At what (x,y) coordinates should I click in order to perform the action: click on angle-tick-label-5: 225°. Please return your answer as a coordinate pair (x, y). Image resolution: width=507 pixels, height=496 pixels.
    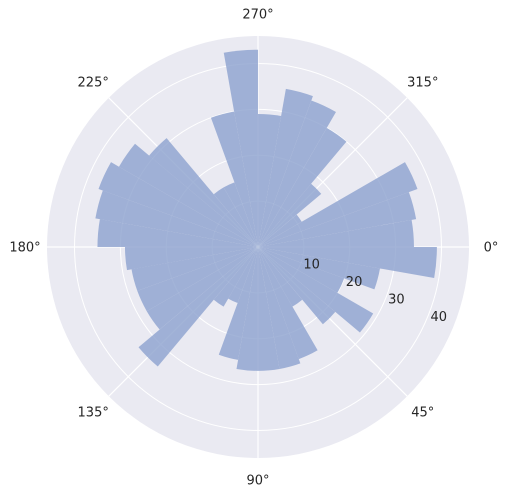
    Looking at the image, I should click on (93, 83).